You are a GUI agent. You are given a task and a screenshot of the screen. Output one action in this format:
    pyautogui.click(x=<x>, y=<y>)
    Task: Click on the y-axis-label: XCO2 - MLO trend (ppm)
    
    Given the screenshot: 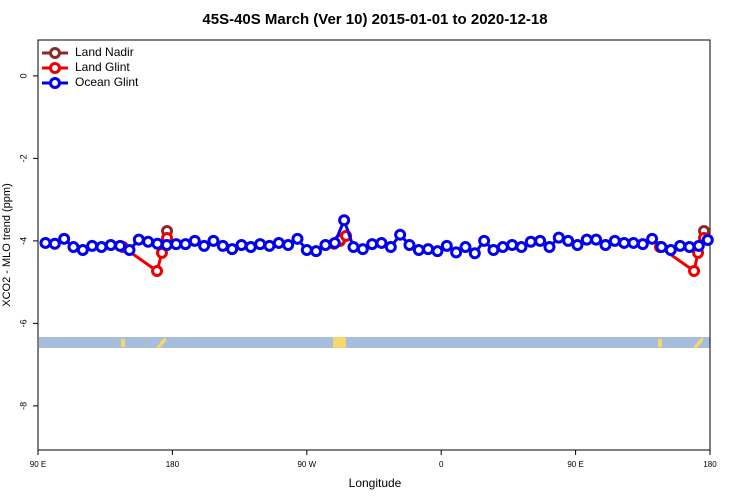 What is the action you would take?
    pyautogui.click(x=7, y=244)
    